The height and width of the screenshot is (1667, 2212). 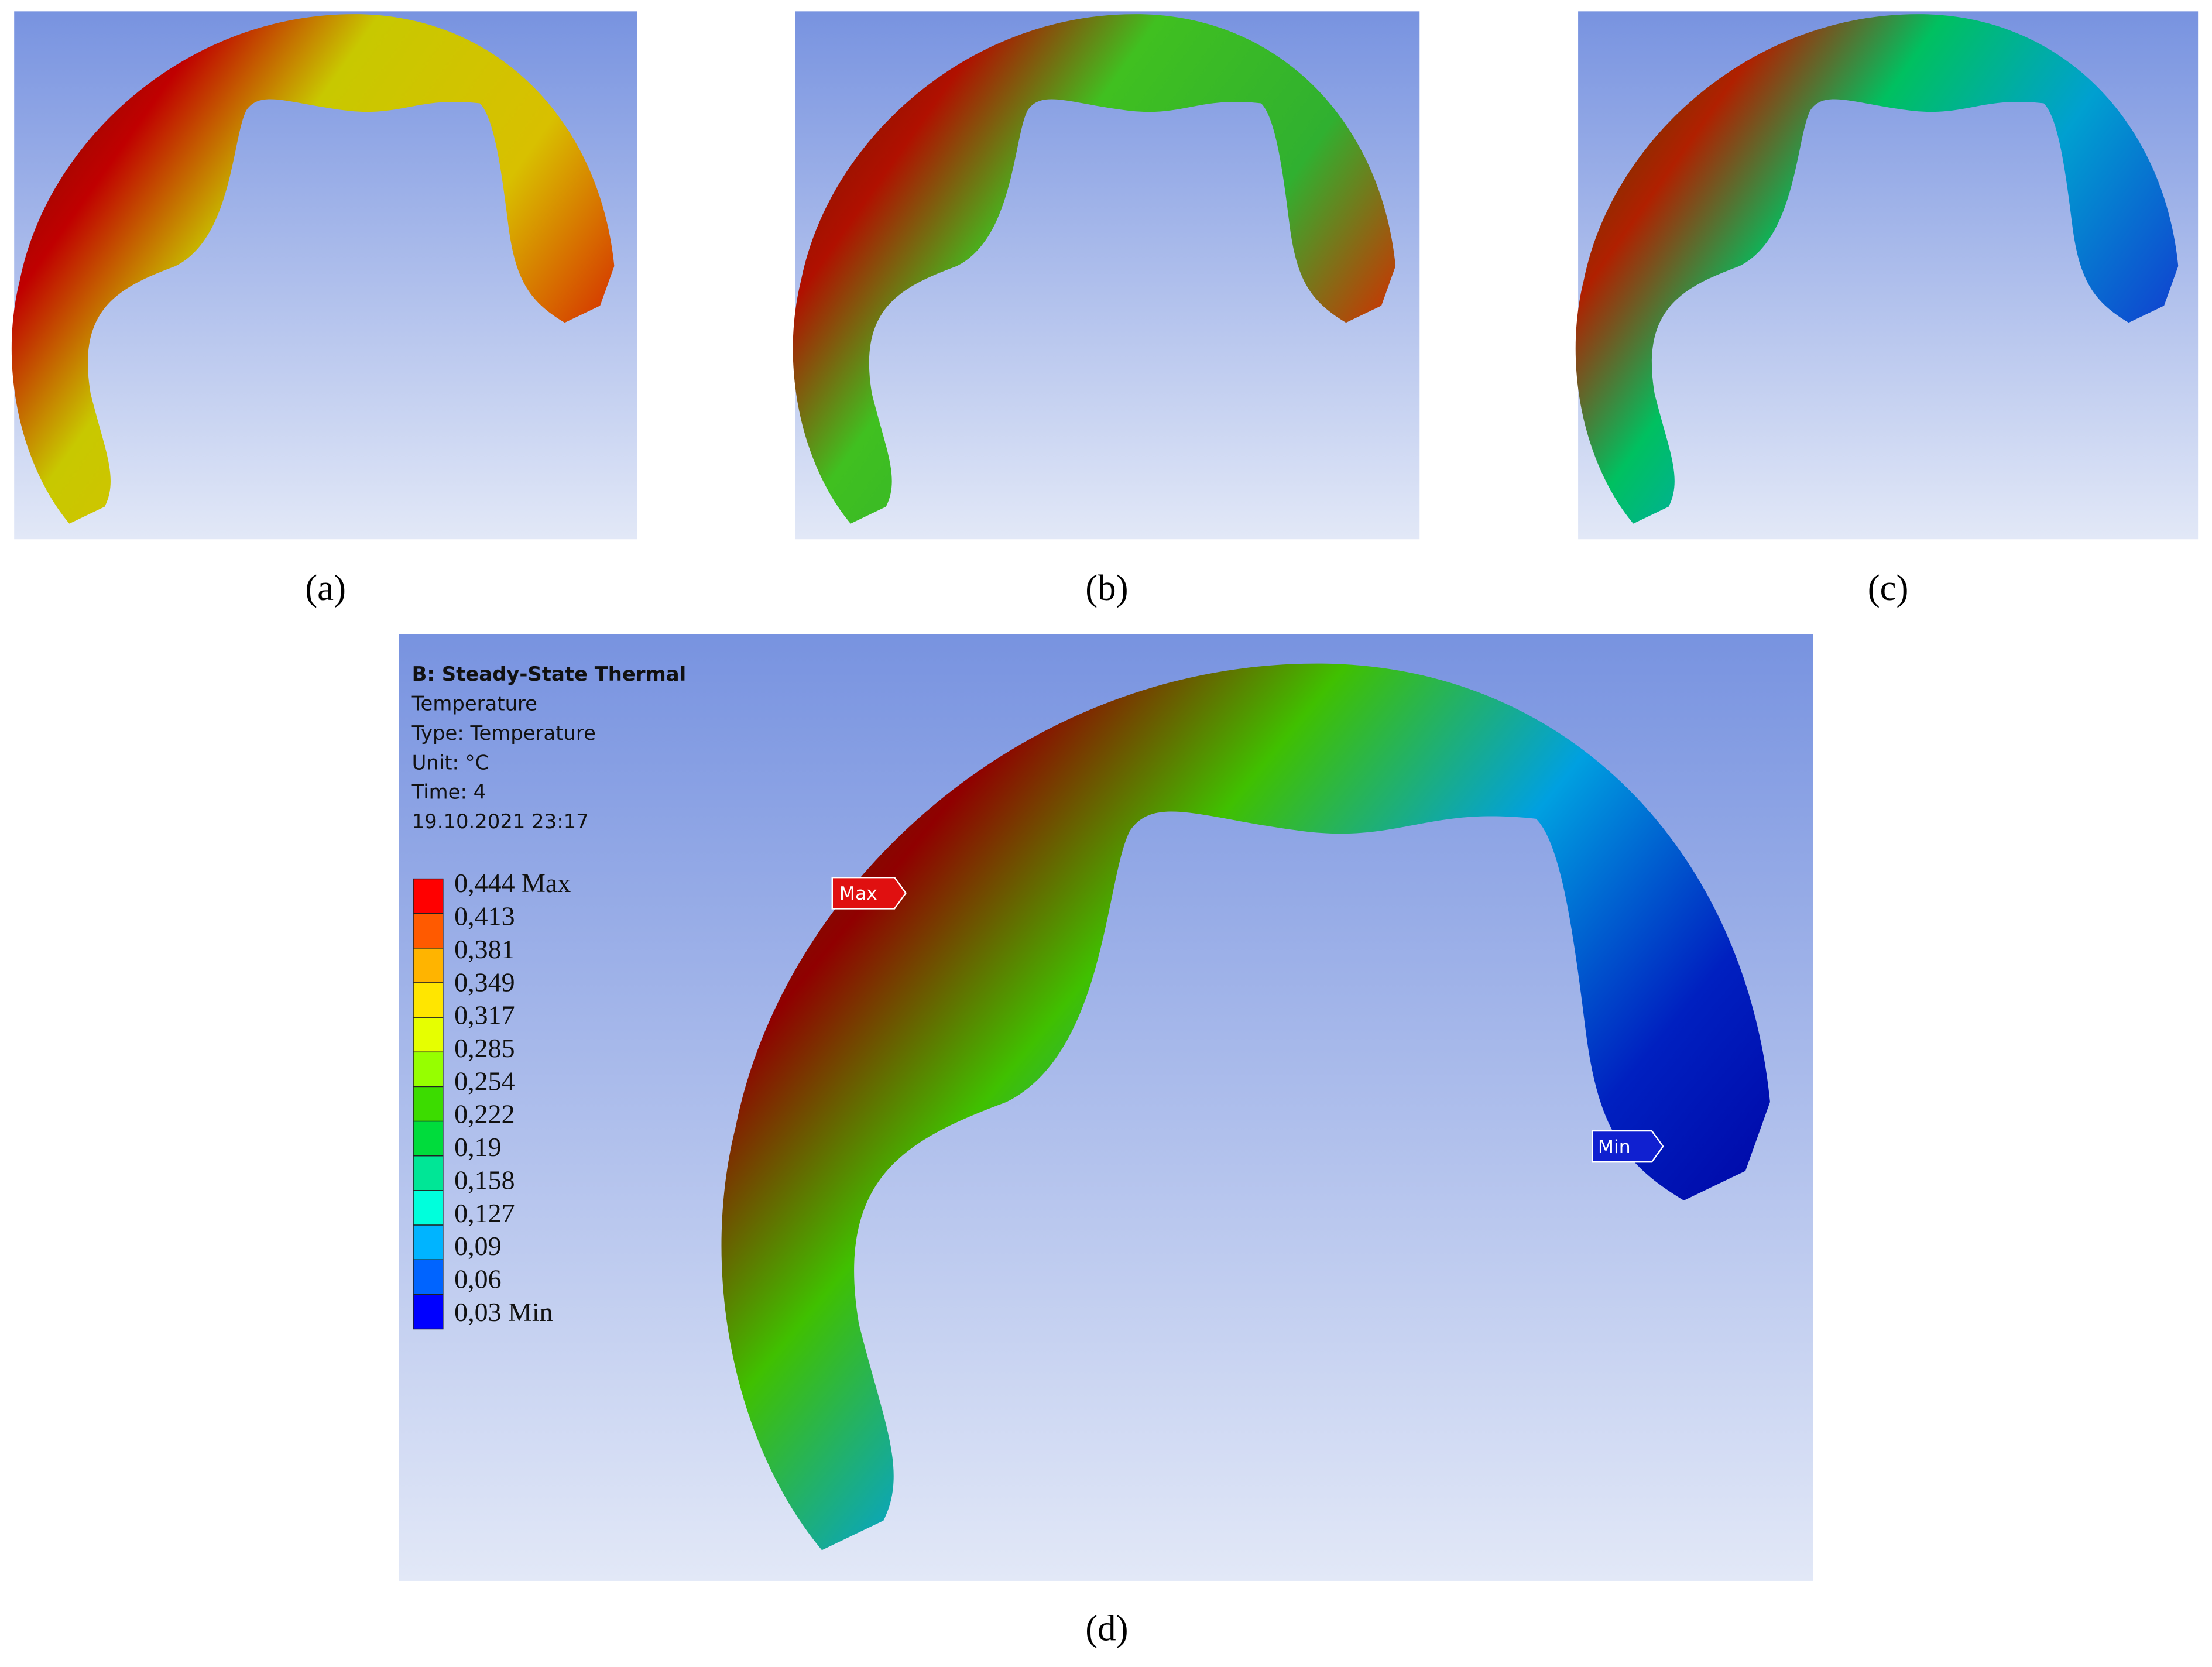 What do you see at coordinates (477, 1279) in the screenshot?
I see `legend-label: 0,06` at bounding box center [477, 1279].